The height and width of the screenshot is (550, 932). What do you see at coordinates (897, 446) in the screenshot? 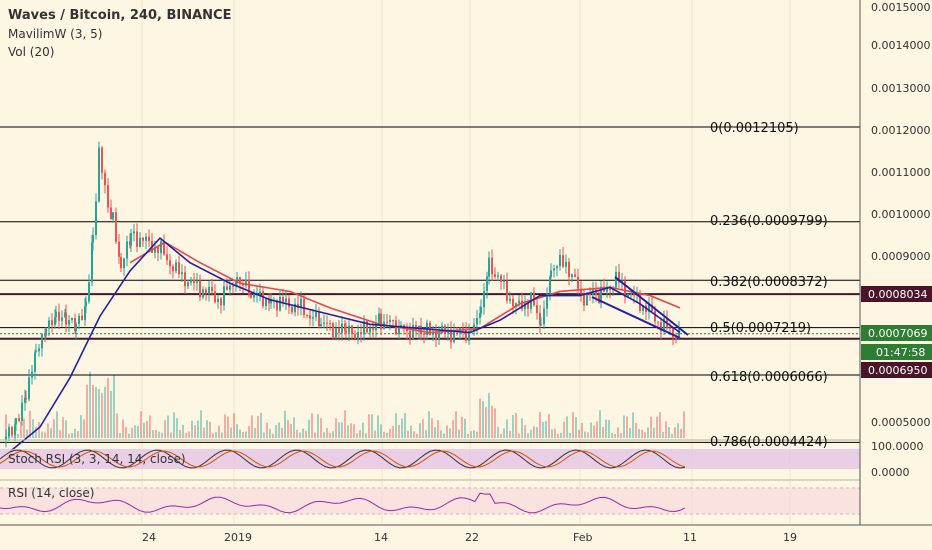
I see `stoch-tick-100: 100.0000` at bounding box center [897, 446].